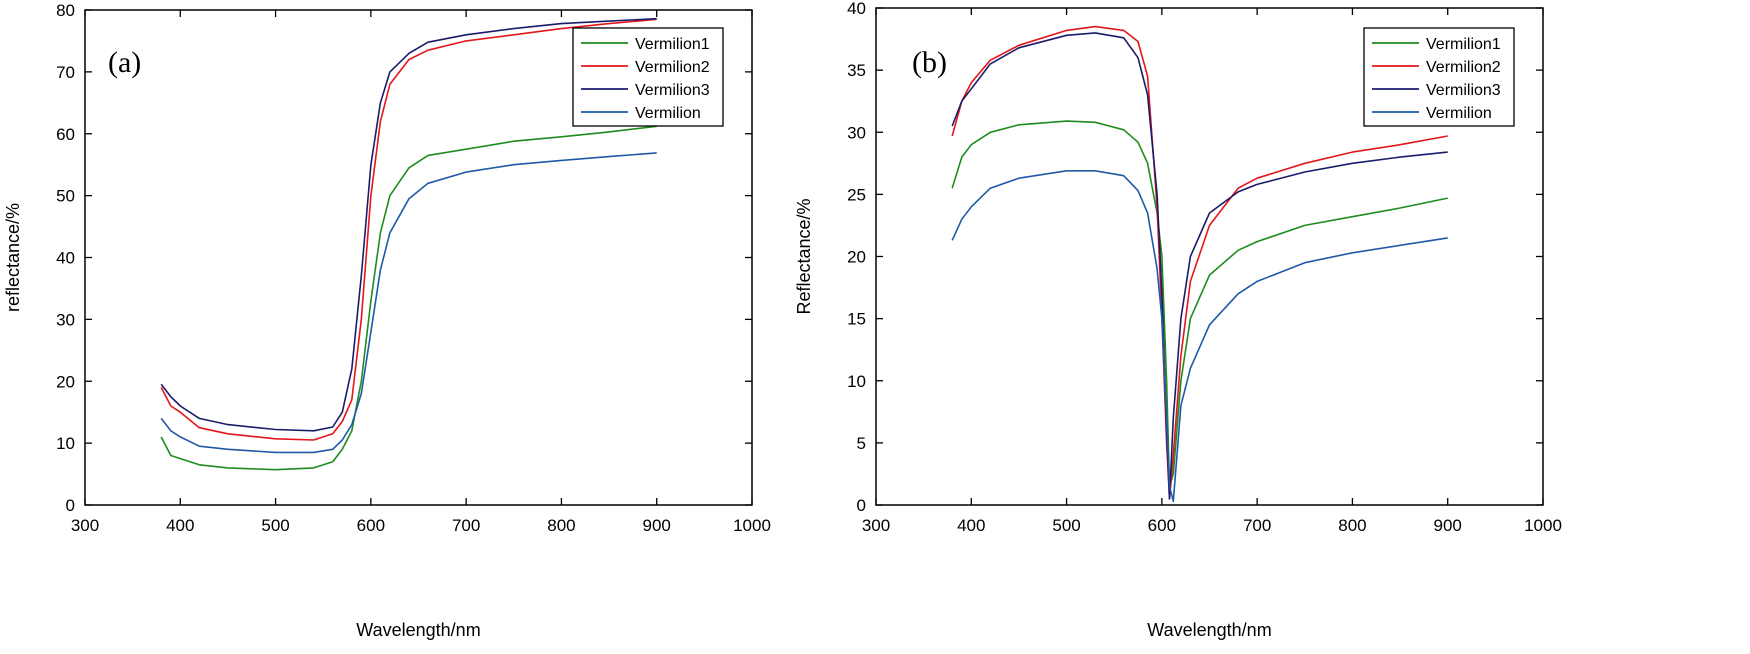 The image size is (1750, 654). I want to click on y-tick-label: 50, so click(65, 196).